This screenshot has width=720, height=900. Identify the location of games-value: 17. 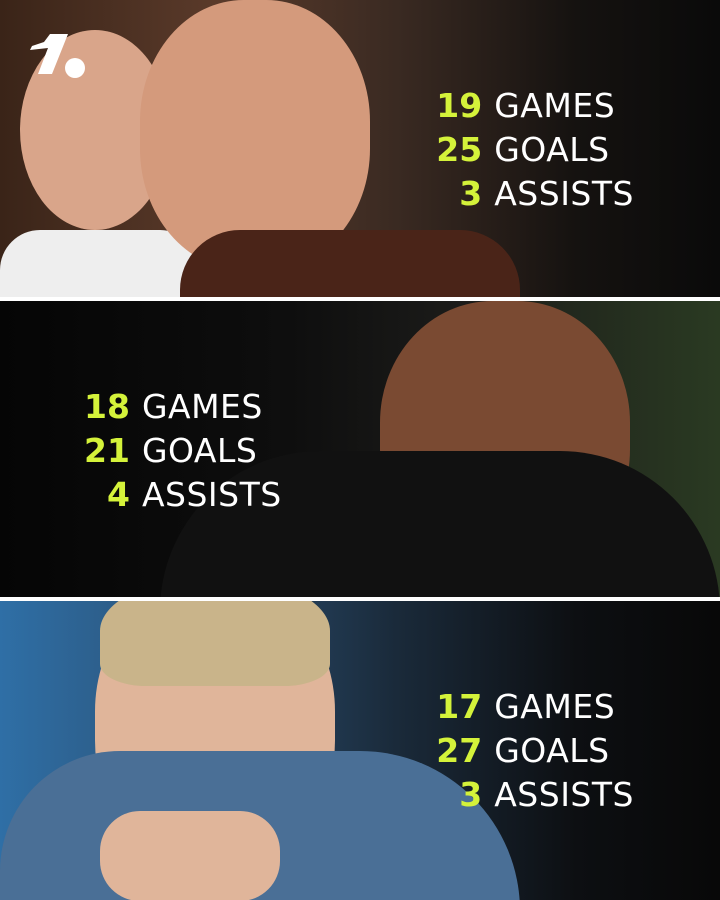
(459, 706).